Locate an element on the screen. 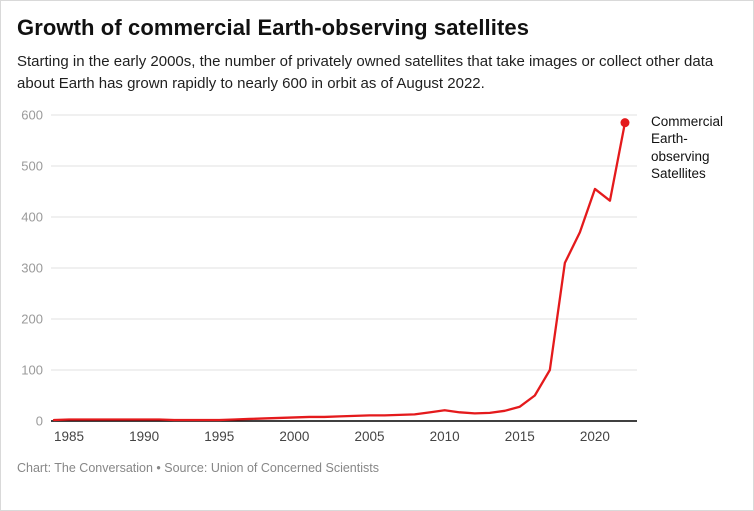  x-tick-label: 1985 is located at coordinates (69, 436).